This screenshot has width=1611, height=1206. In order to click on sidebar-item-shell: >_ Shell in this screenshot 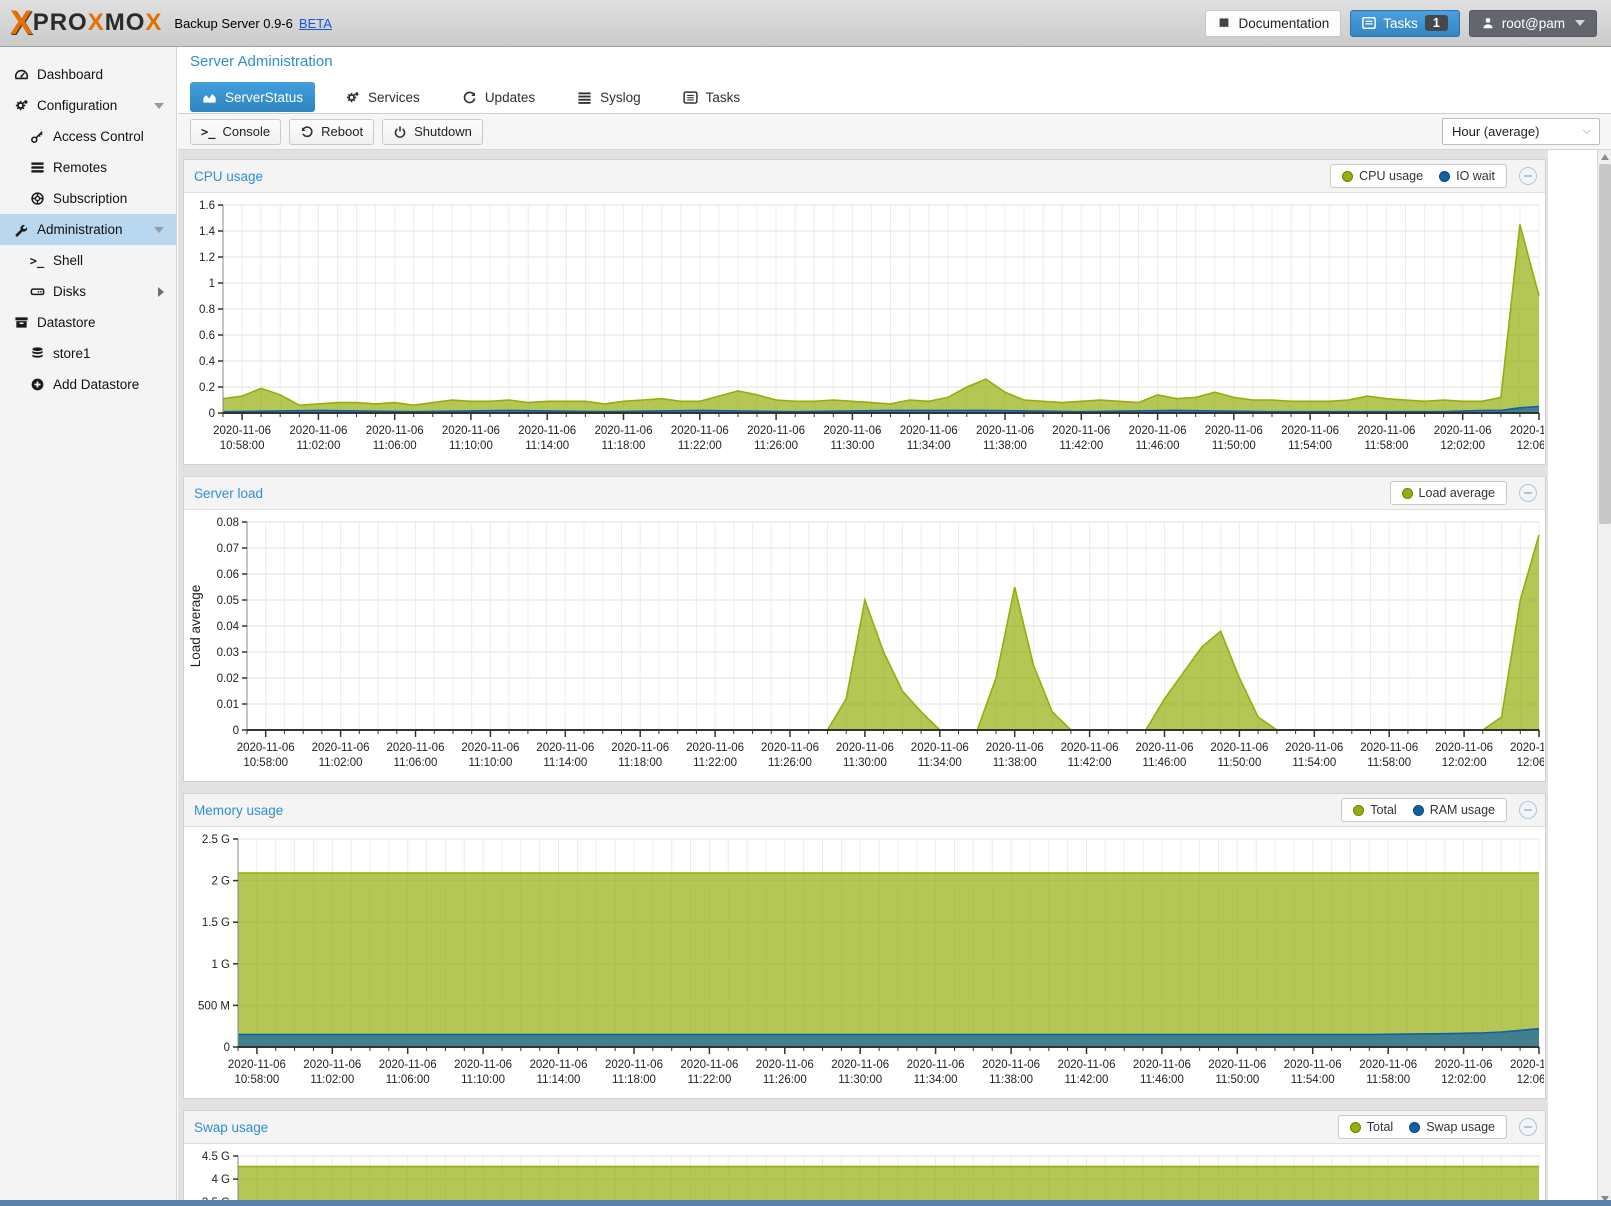, I will do `click(56, 260)`.